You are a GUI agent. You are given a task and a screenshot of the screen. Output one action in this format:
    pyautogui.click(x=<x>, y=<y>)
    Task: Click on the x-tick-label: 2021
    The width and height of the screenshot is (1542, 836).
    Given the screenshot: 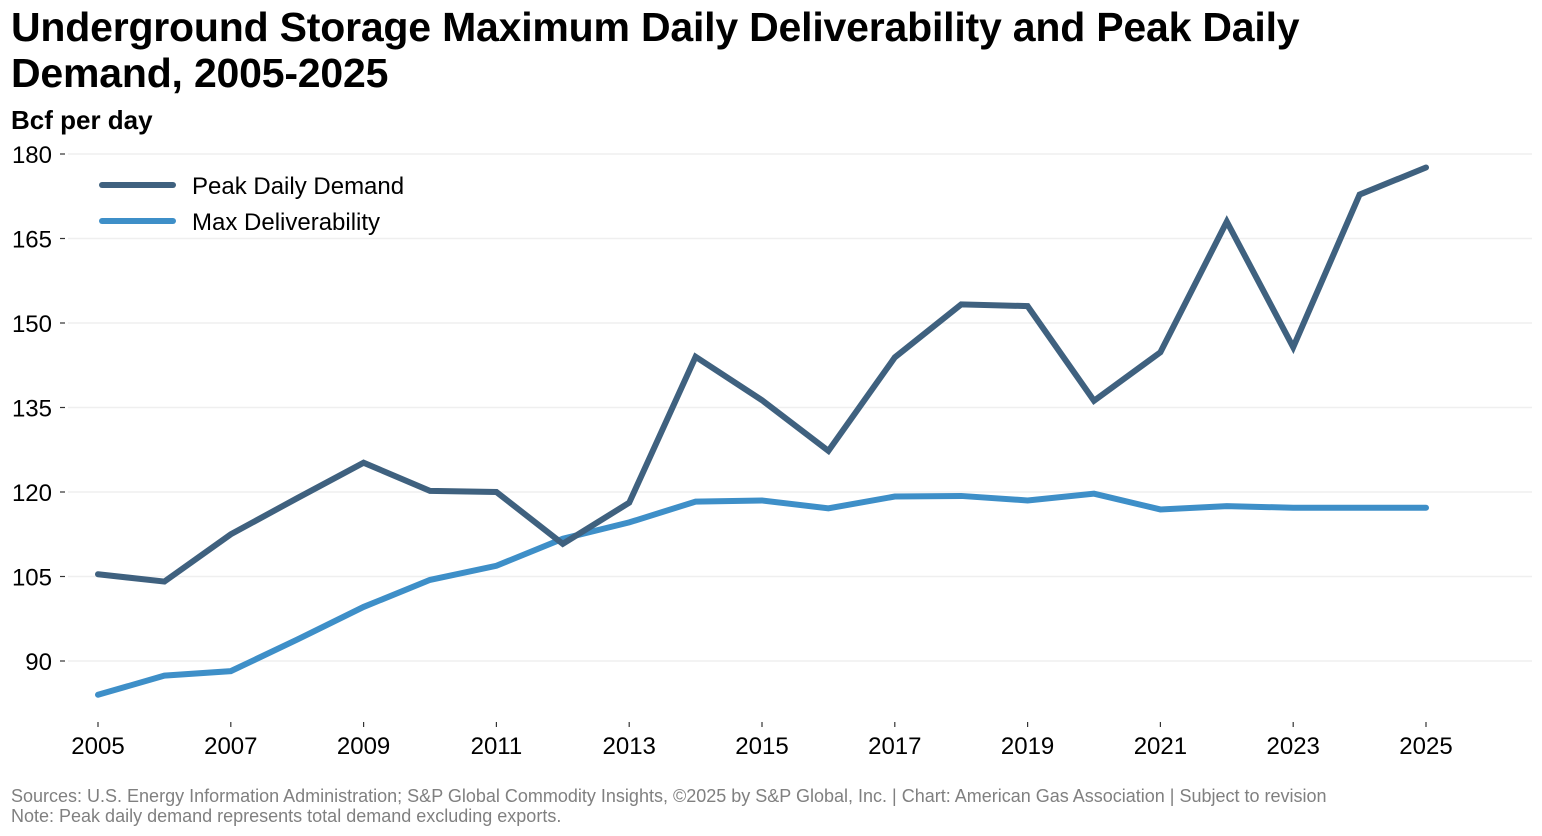 What is the action you would take?
    pyautogui.click(x=1160, y=746)
    